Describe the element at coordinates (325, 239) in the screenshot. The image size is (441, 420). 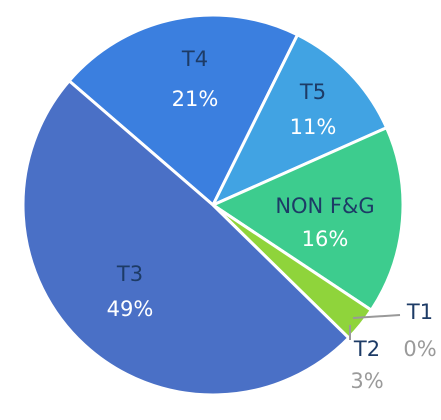
I see `slice-value-label: 16%` at that location.